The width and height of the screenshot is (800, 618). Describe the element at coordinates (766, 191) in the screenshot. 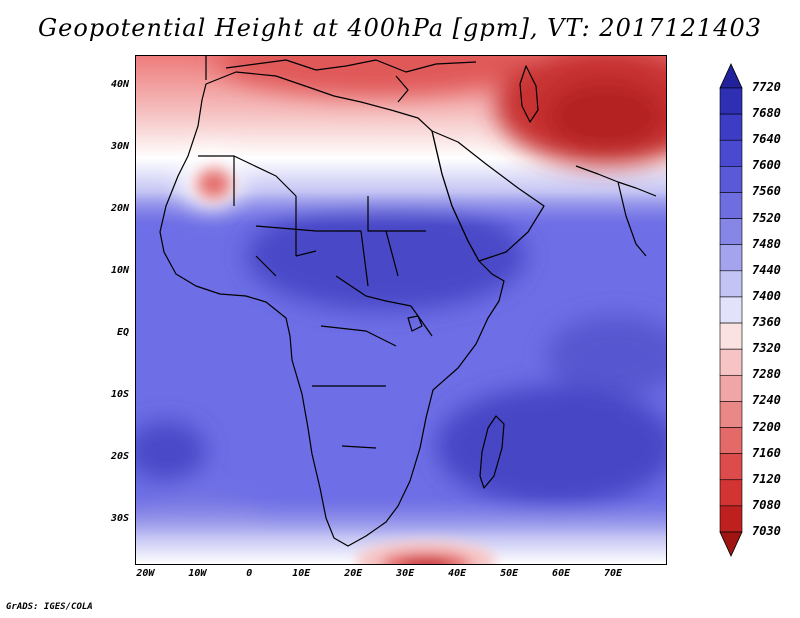

I see `colorbar-tick-label: 7560` at that location.